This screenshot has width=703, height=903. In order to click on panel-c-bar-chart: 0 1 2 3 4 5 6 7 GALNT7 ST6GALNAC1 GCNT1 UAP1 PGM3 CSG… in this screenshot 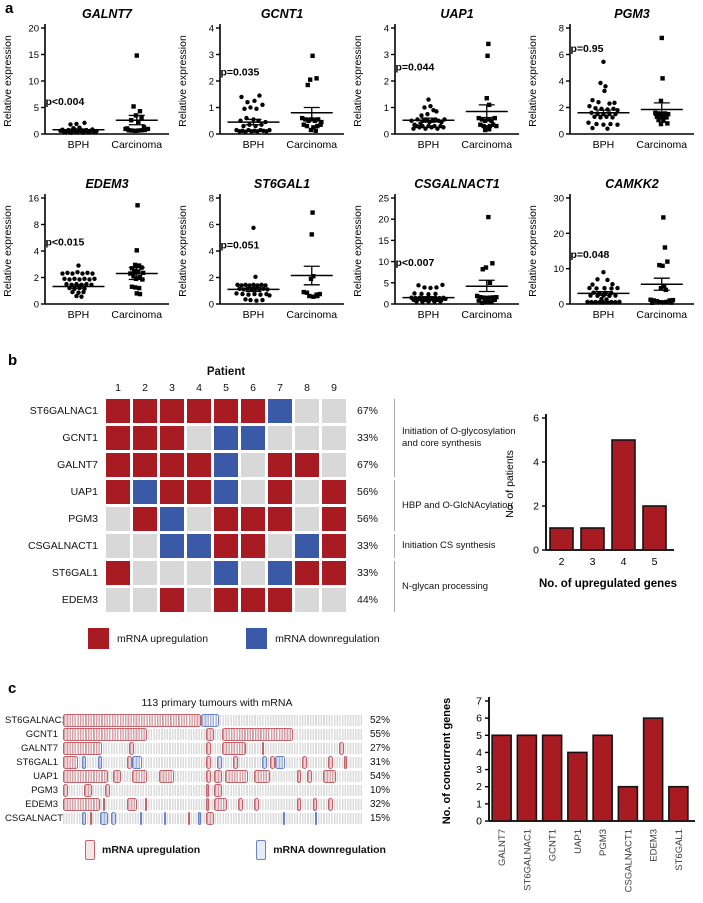, I will do `click(569, 794)`.